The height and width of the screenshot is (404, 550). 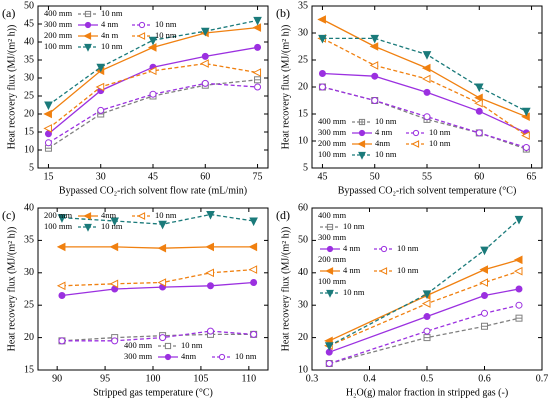 What do you see at coordinates (48, 176) in the screenshot?
I see `x-tick-label: 15` at bounding box center [48, 176].